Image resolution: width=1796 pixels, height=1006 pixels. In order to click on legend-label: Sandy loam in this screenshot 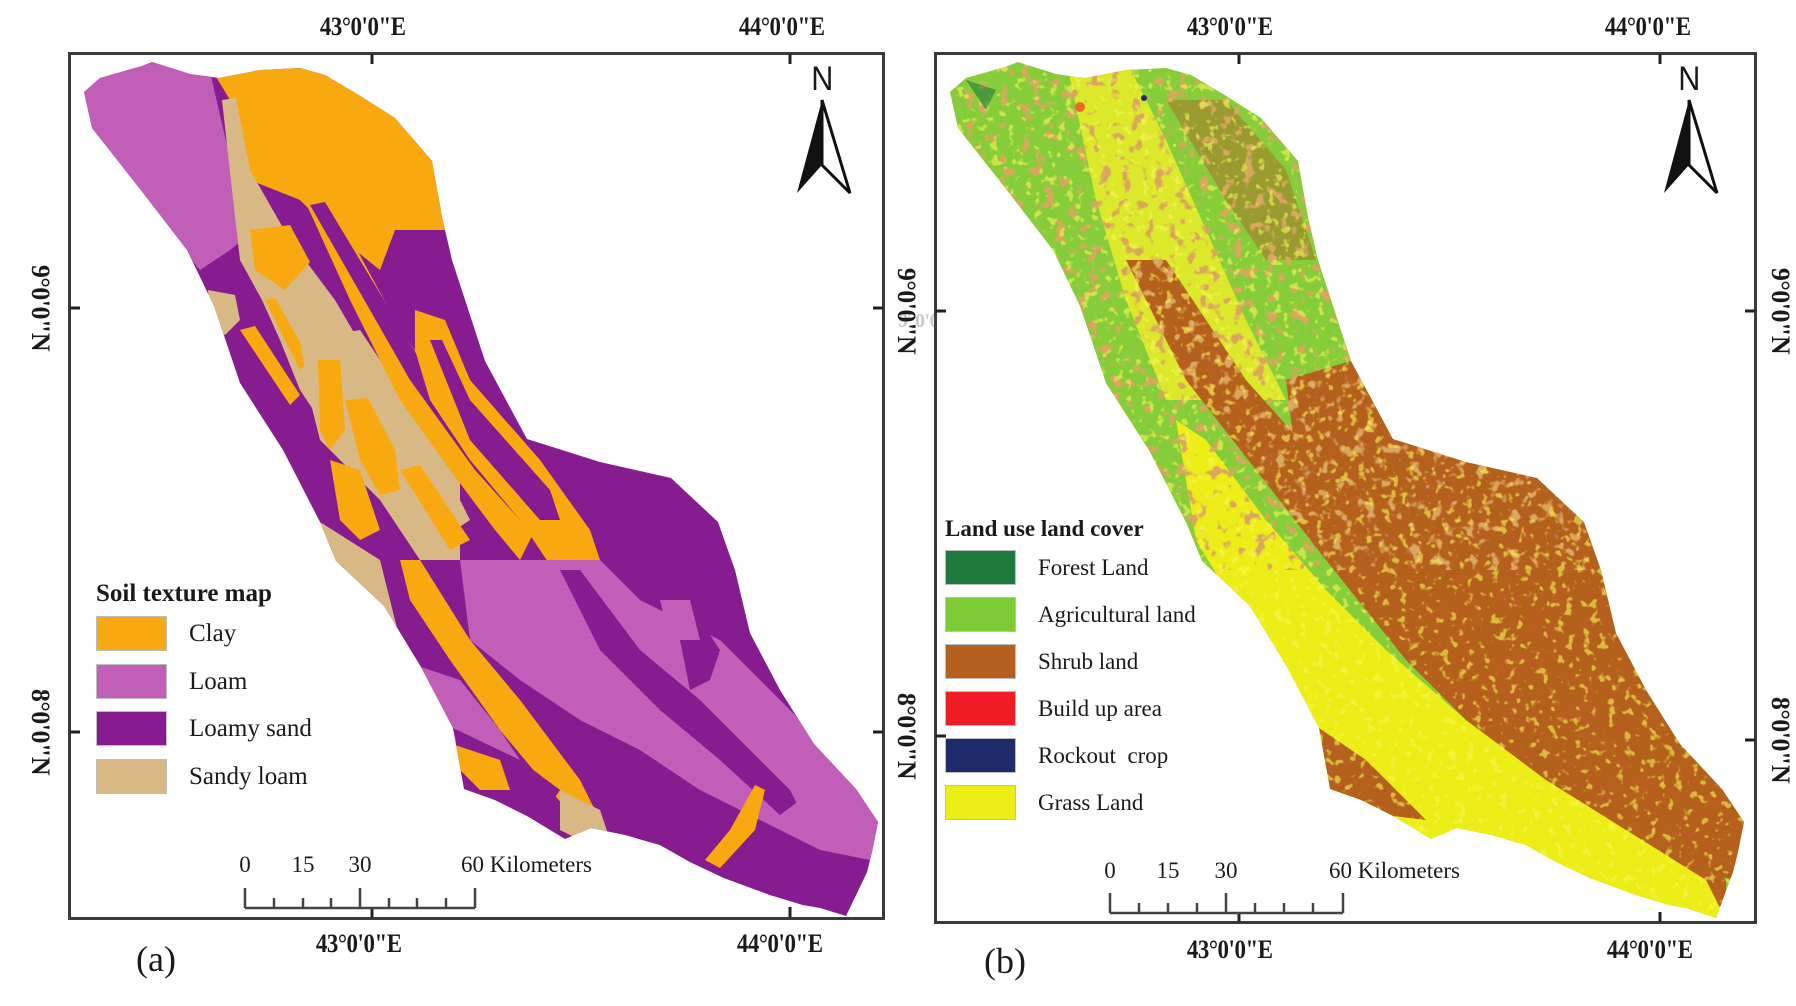, I will do `click(248, 776)`.